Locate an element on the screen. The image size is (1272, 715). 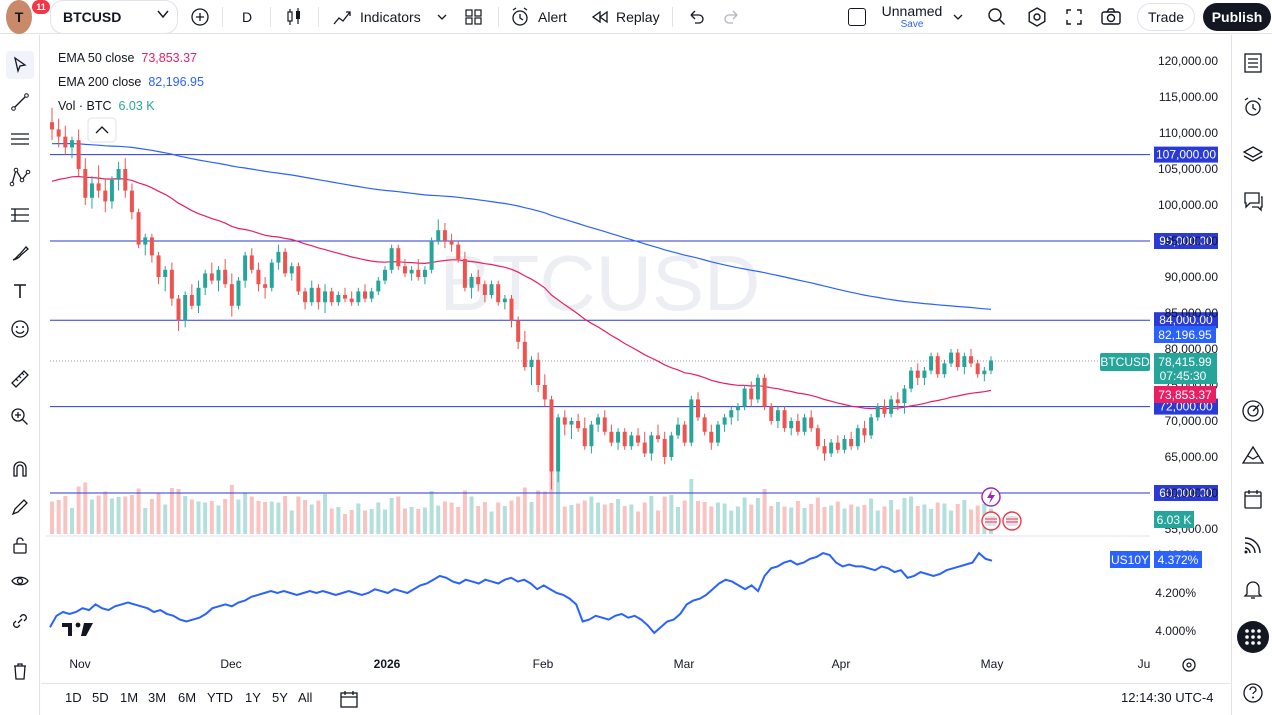
add-symbol-button is located at coordinates (200, 17).